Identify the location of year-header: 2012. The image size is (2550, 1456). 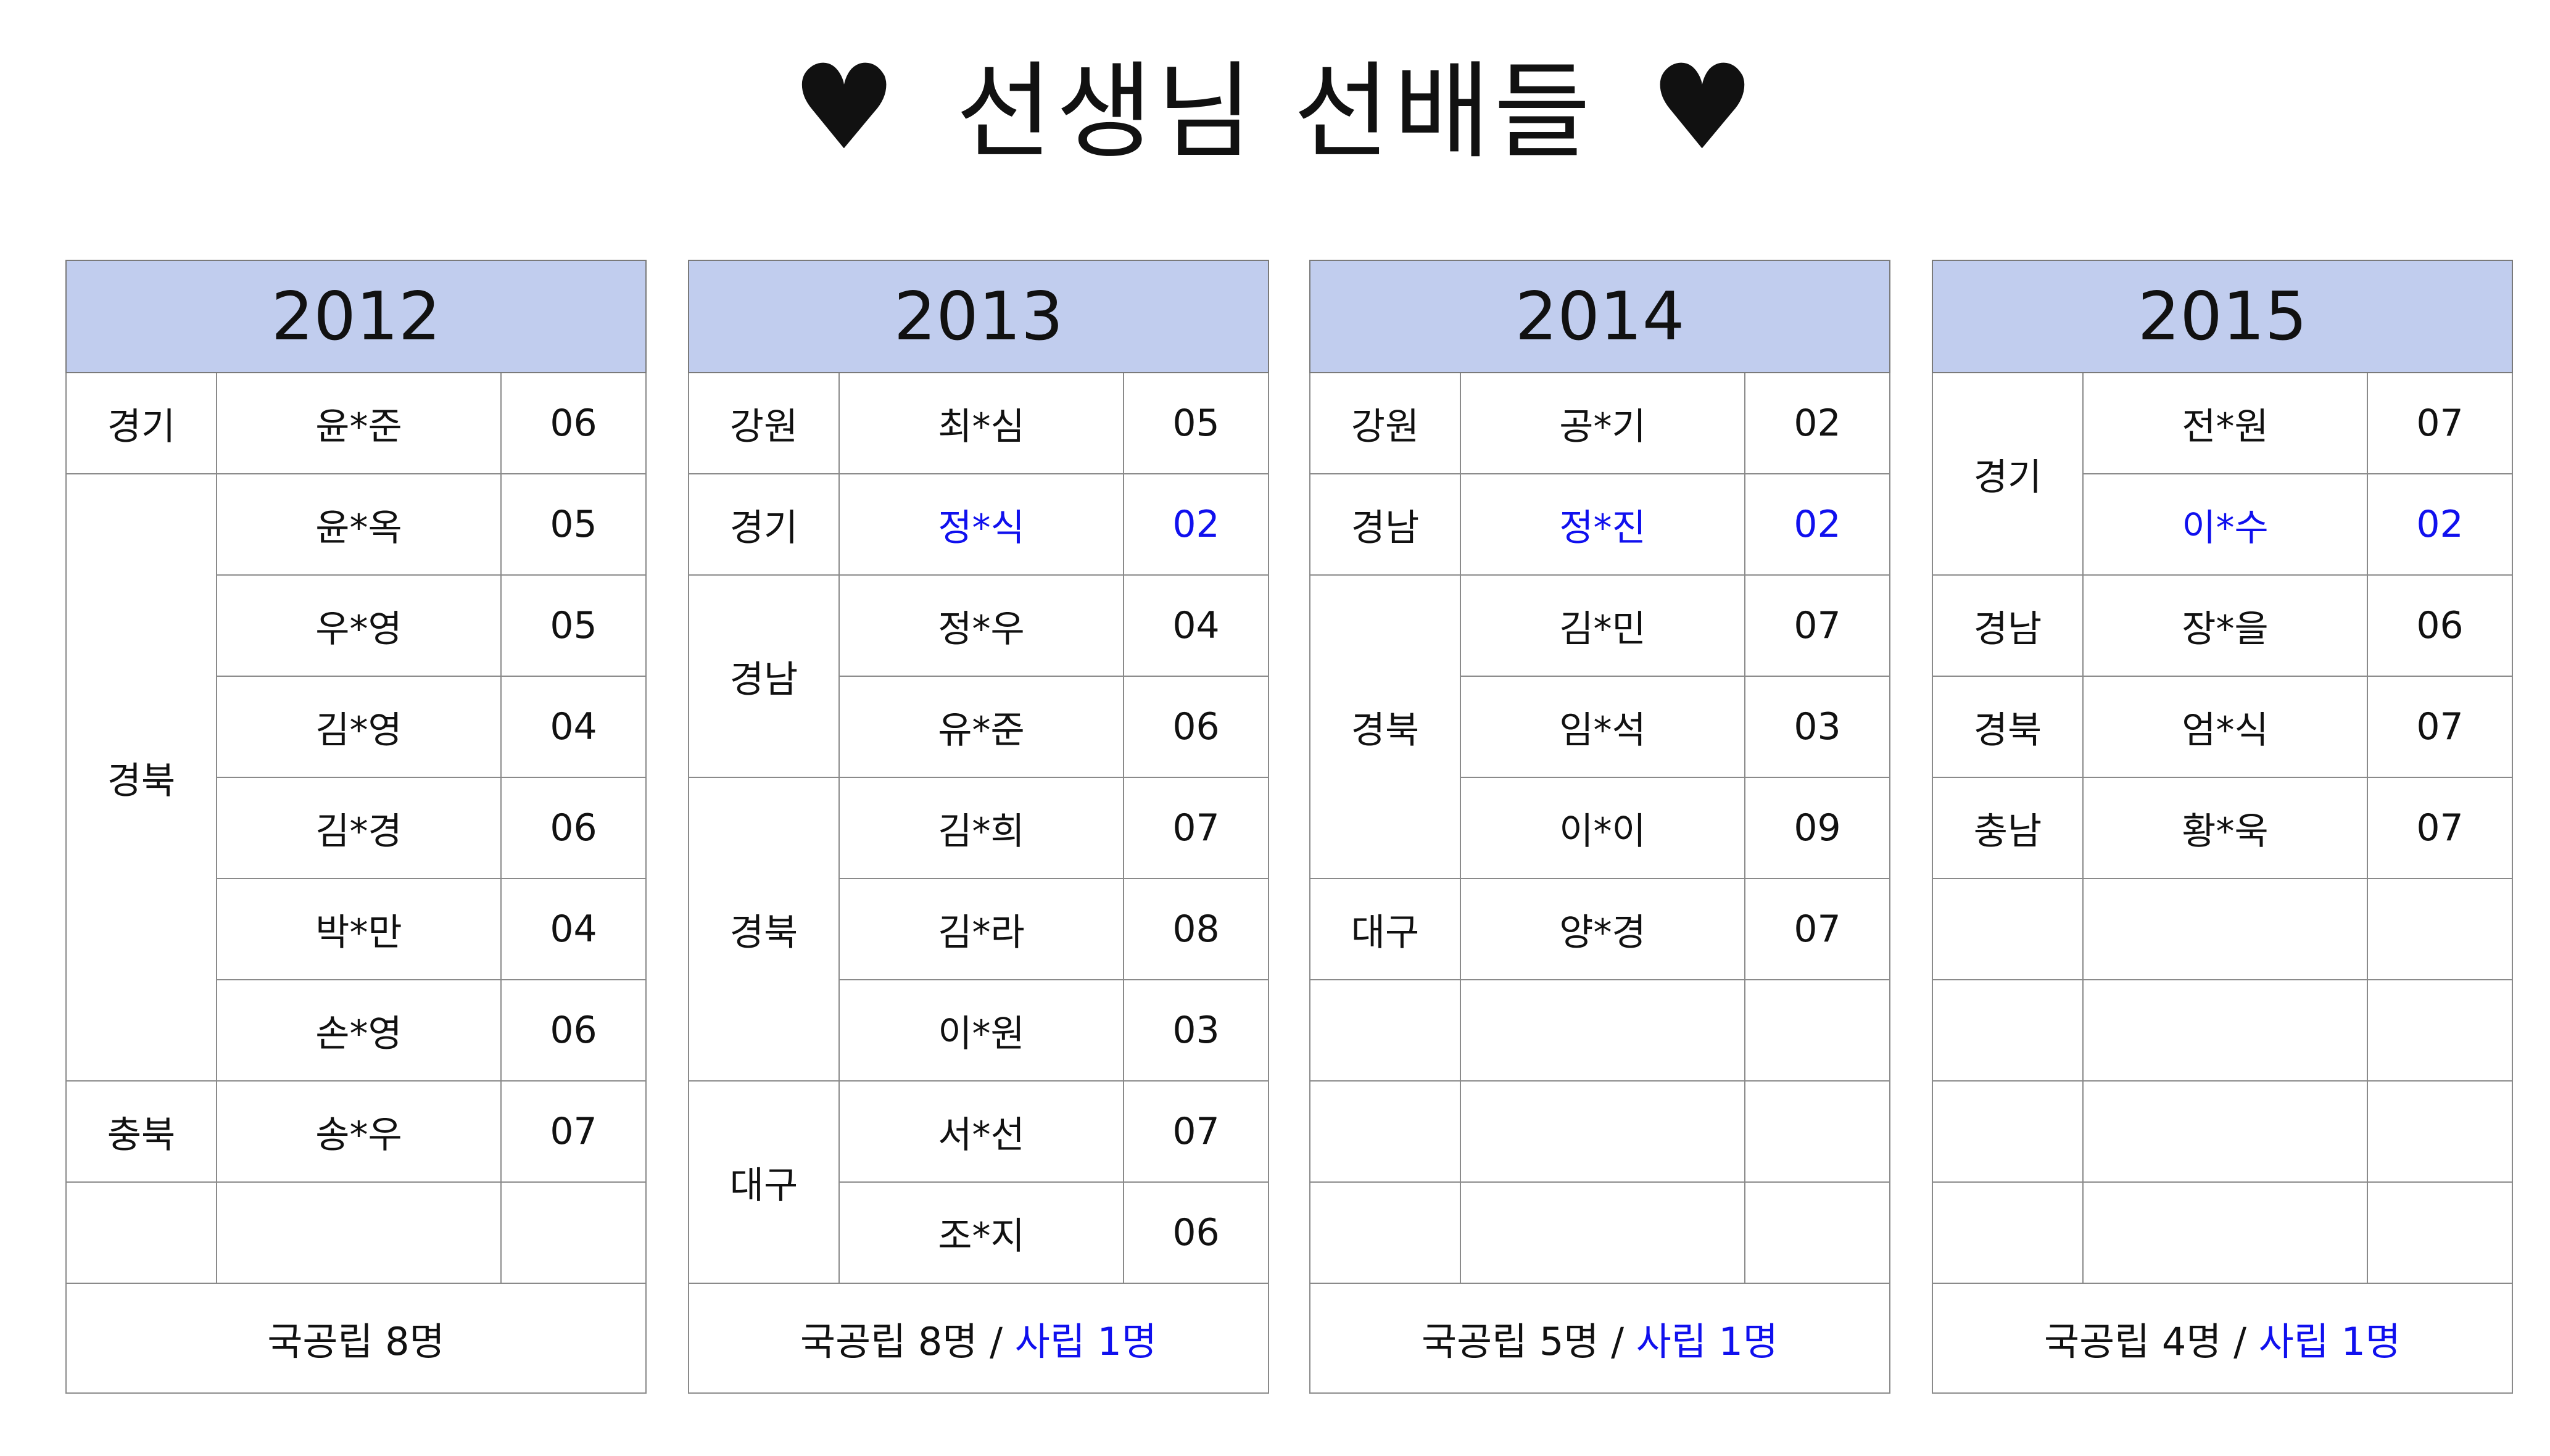
(356, 316).